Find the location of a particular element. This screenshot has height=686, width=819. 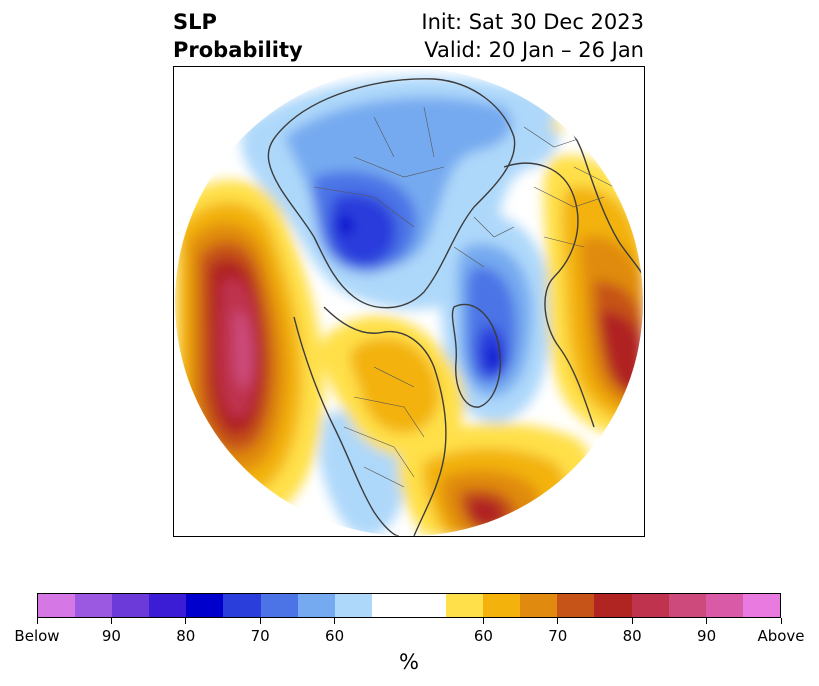

colorbar-tick-label: Below is located at coordinates (37, 636).